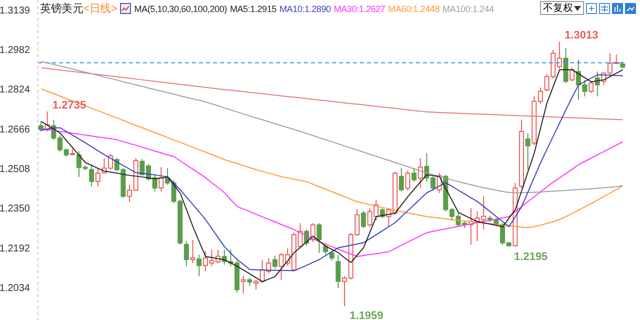  What do you see at coordinates (360, 9) in the screenshot?
I see `text: MA30:1.2627` at bounding box center [360, 9].